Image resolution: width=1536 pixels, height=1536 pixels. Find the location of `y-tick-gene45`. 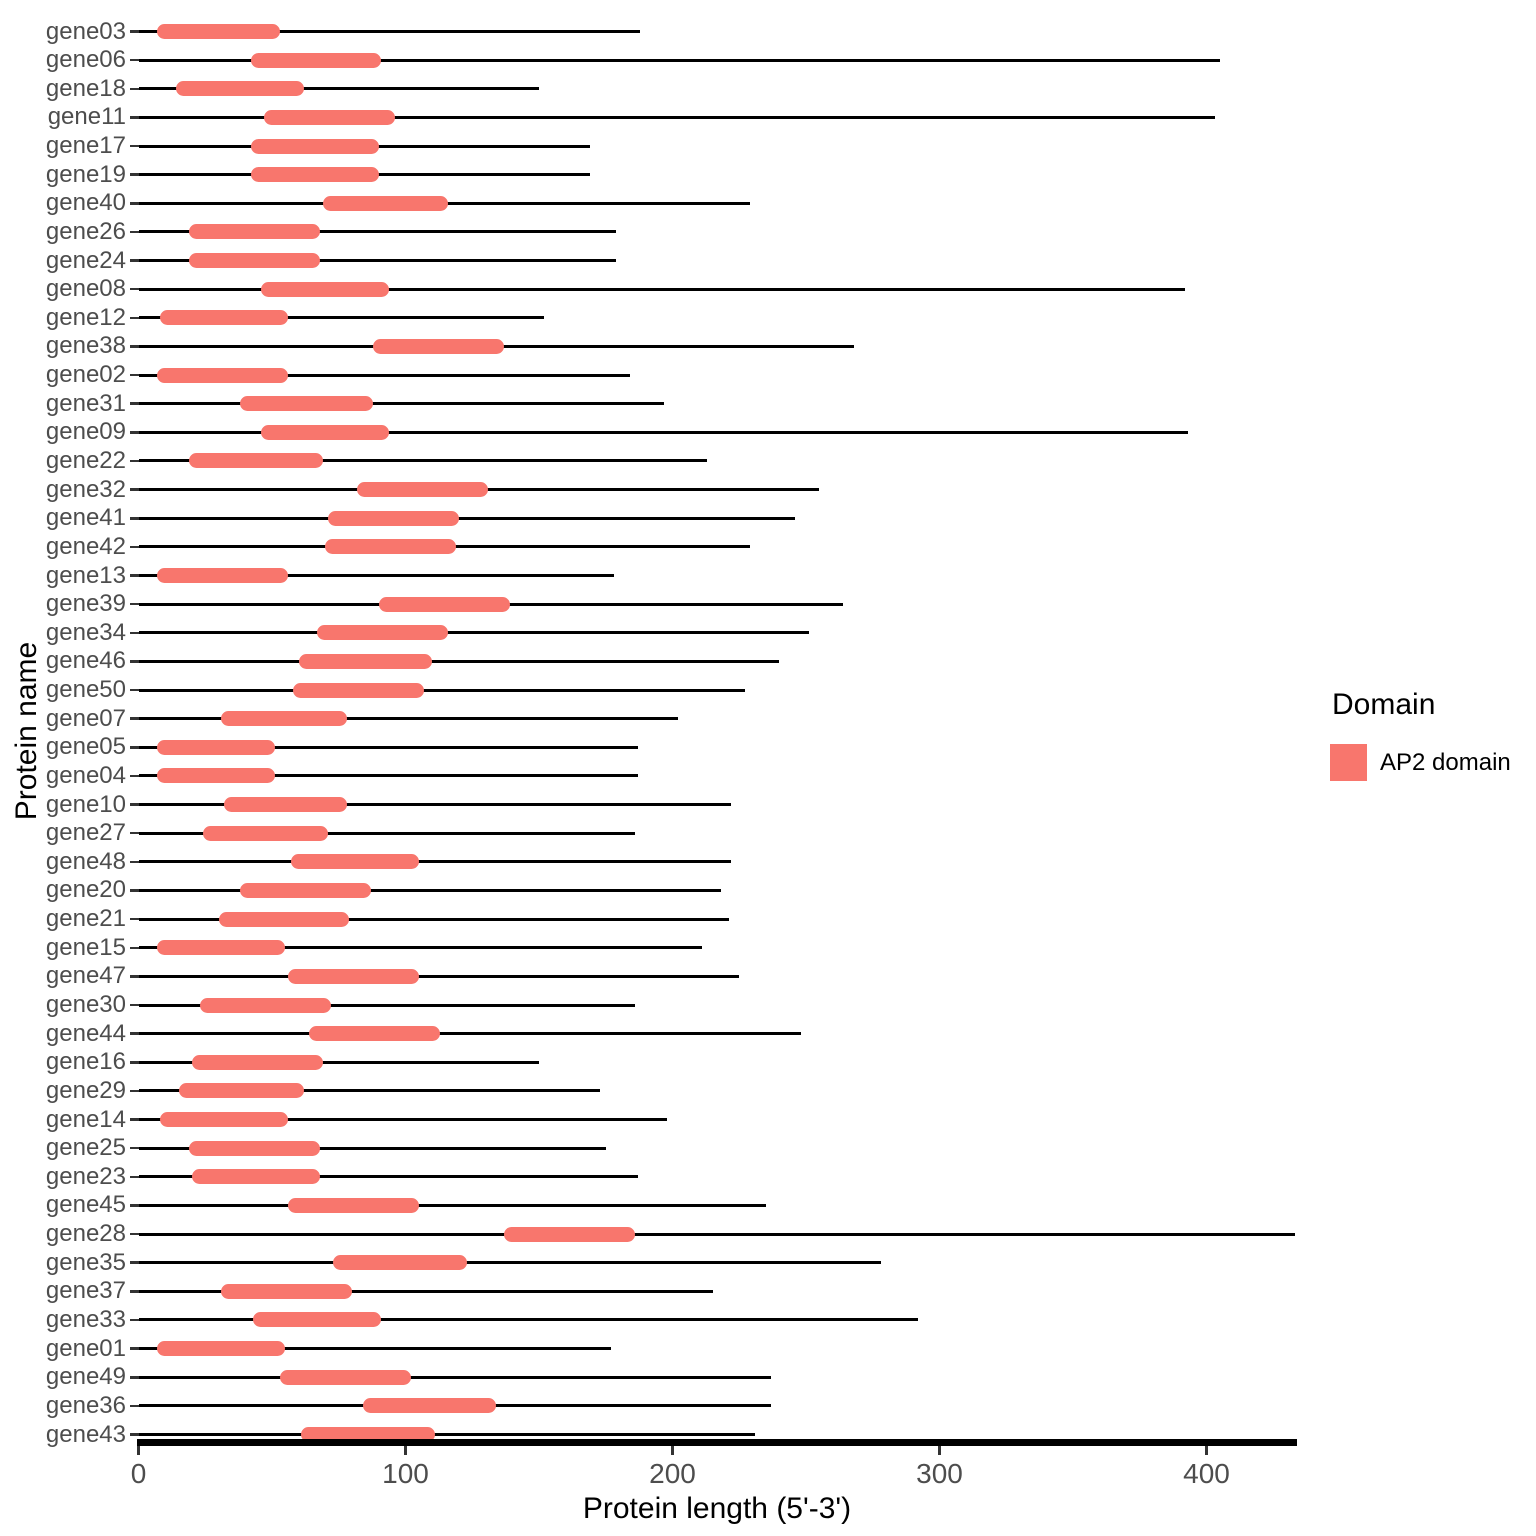

y-tick-gene45 is located at coordinates (134, 1205).